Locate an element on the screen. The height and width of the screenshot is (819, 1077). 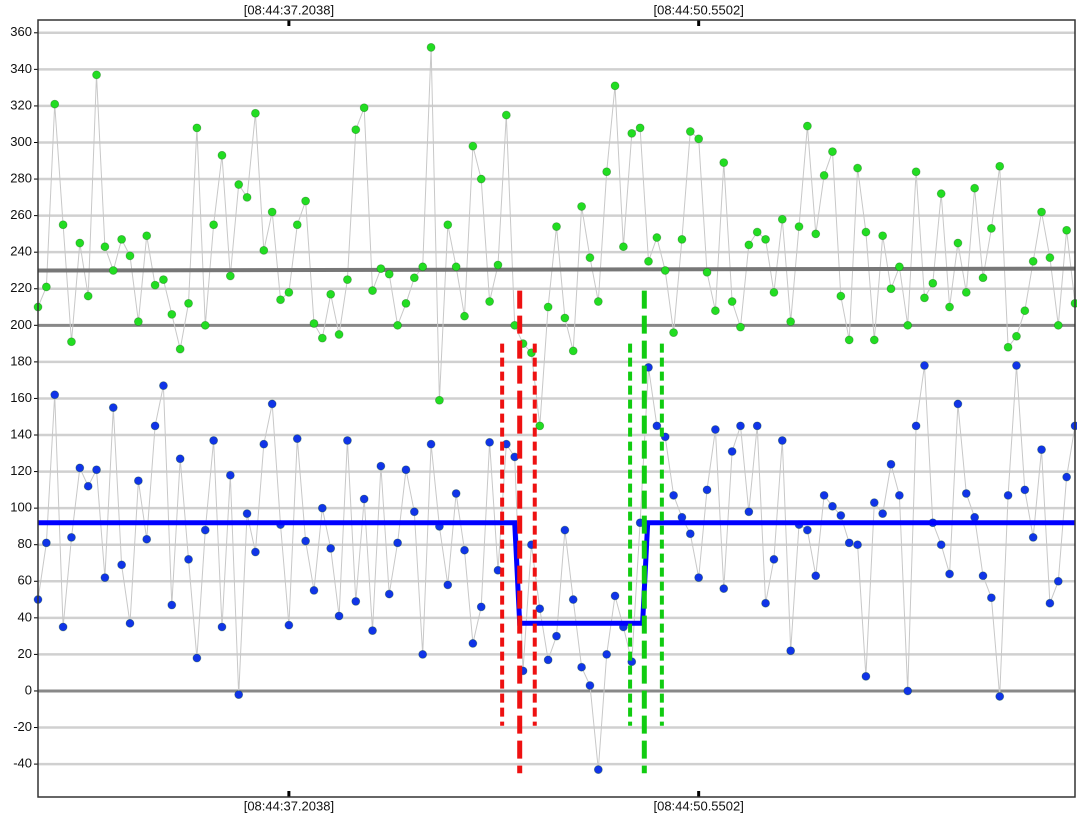
y-tick-label: 140 is located at coordinates (21, 433).